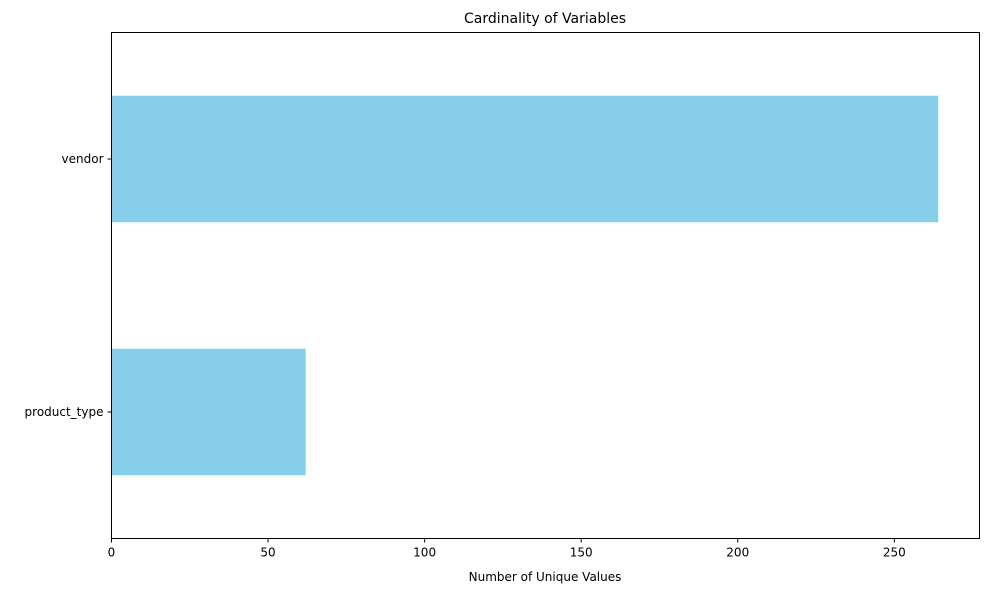 Image resolution: width=989 pixels, height=590 pixels. Describe the element at coordinates (267, 553) in the screenshot. I see `x-tick-label: 50` at that location.